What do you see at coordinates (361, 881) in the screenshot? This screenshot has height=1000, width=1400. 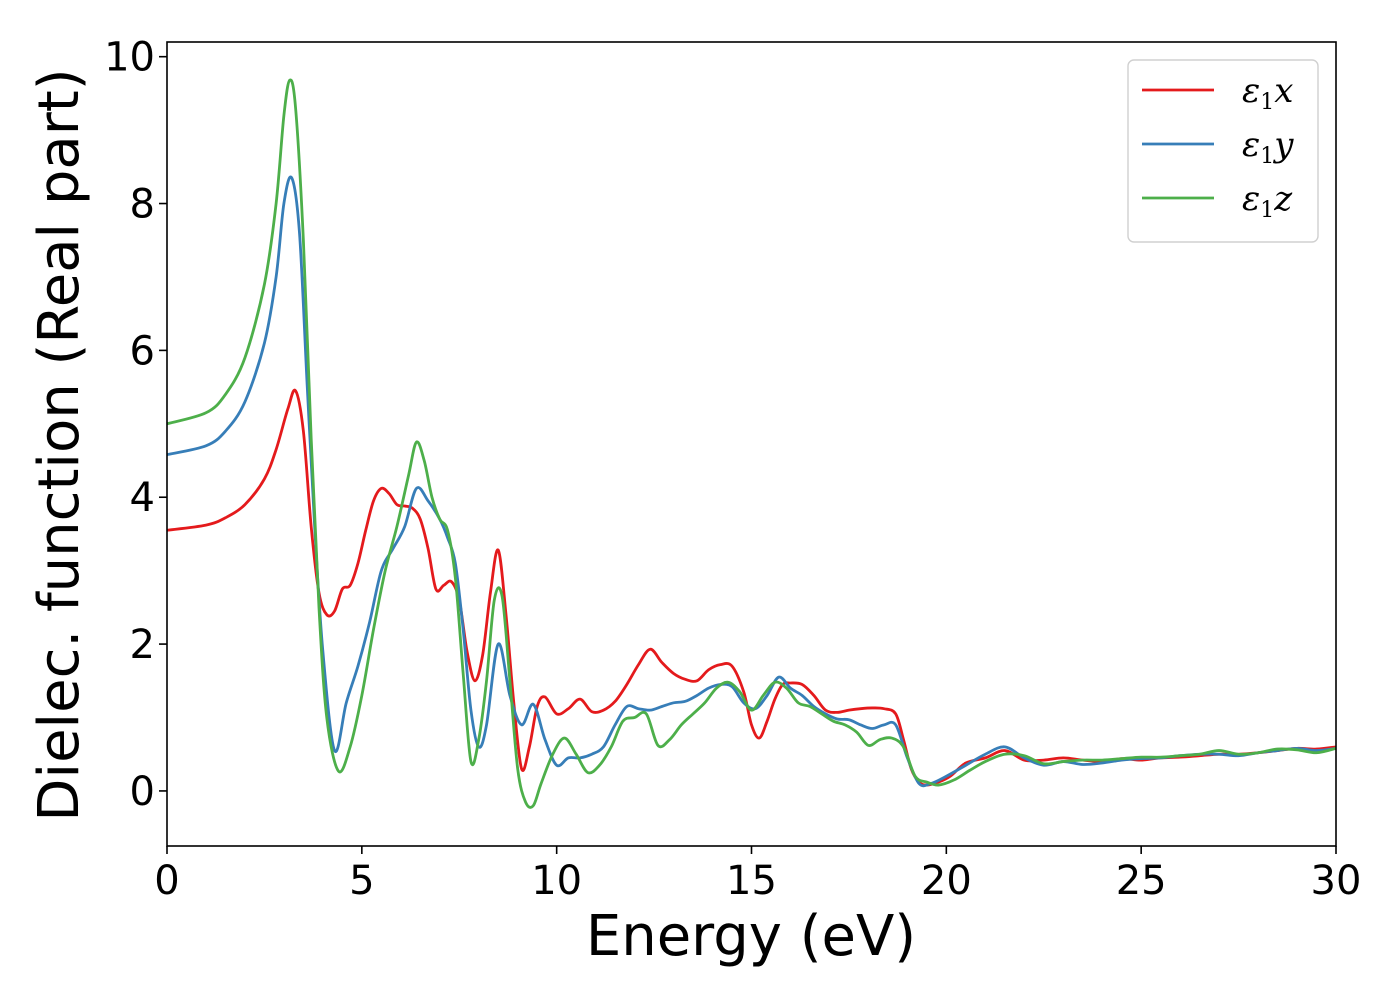 I see `x-tick-label: 5` at bounding box center [361, 881].